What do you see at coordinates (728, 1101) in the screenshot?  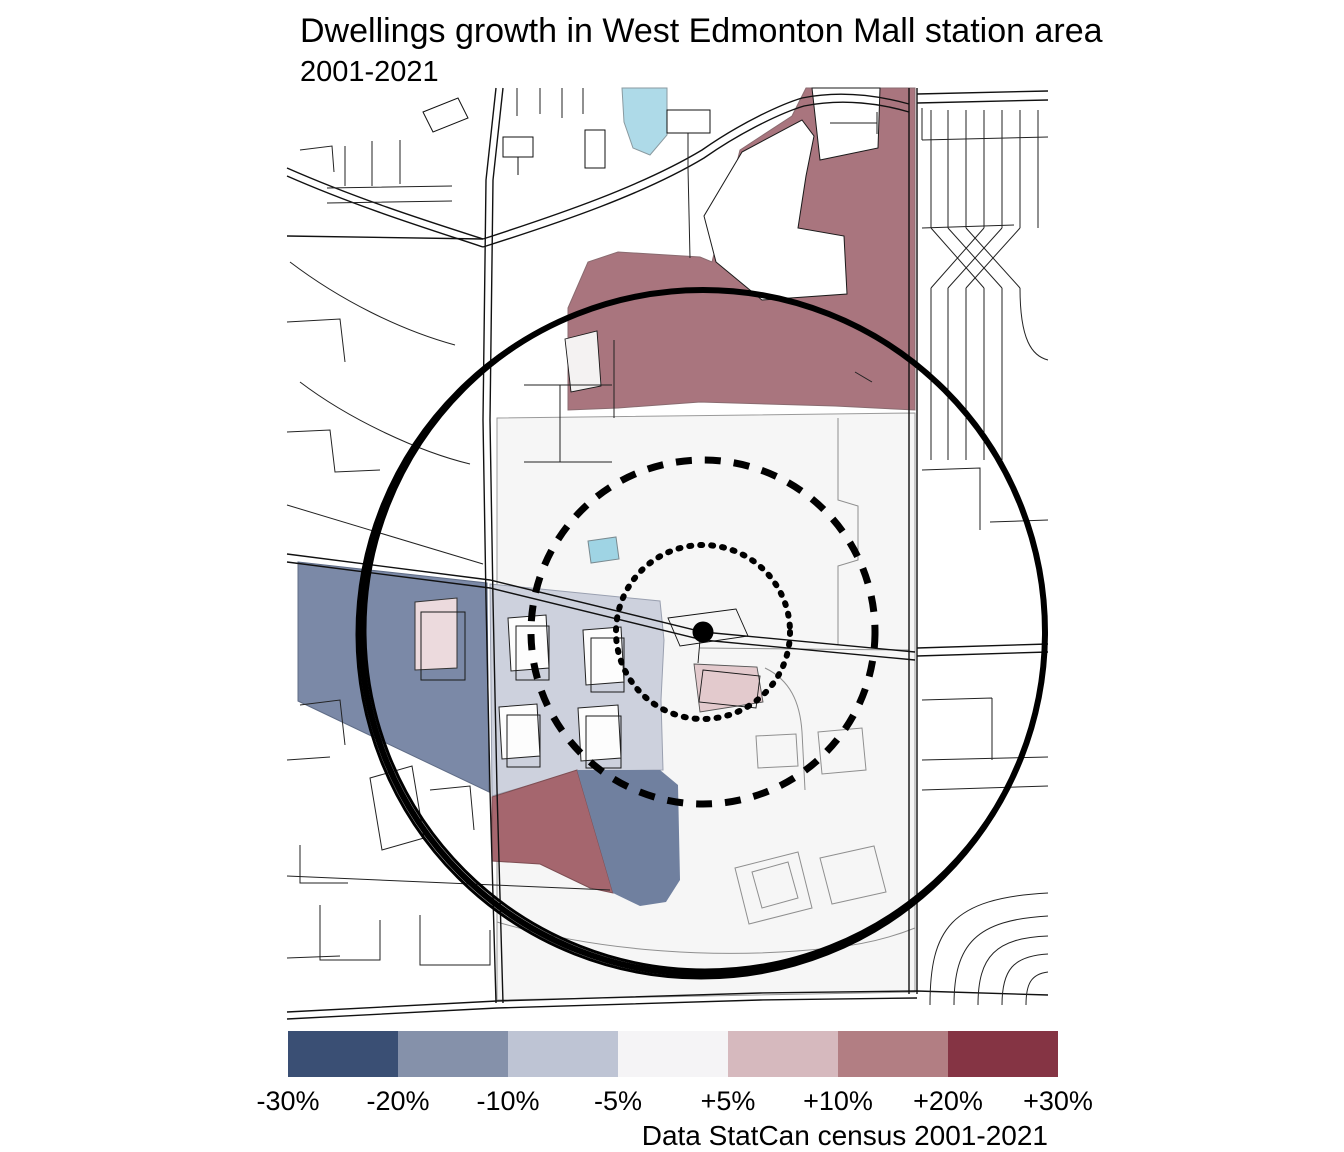 I see `legend-label-+5%: +5%` at bounding box center [728, 1101].